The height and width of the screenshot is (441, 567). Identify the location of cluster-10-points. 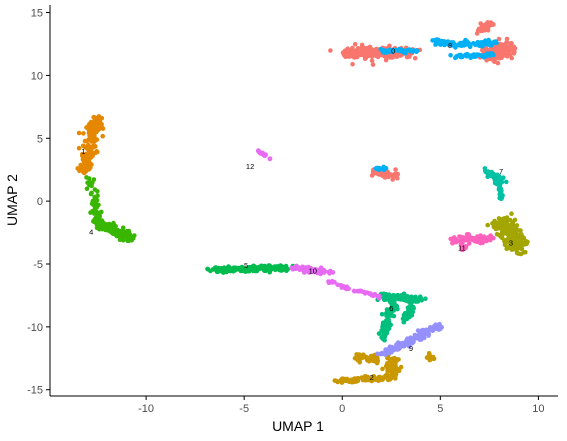
(319, 224).